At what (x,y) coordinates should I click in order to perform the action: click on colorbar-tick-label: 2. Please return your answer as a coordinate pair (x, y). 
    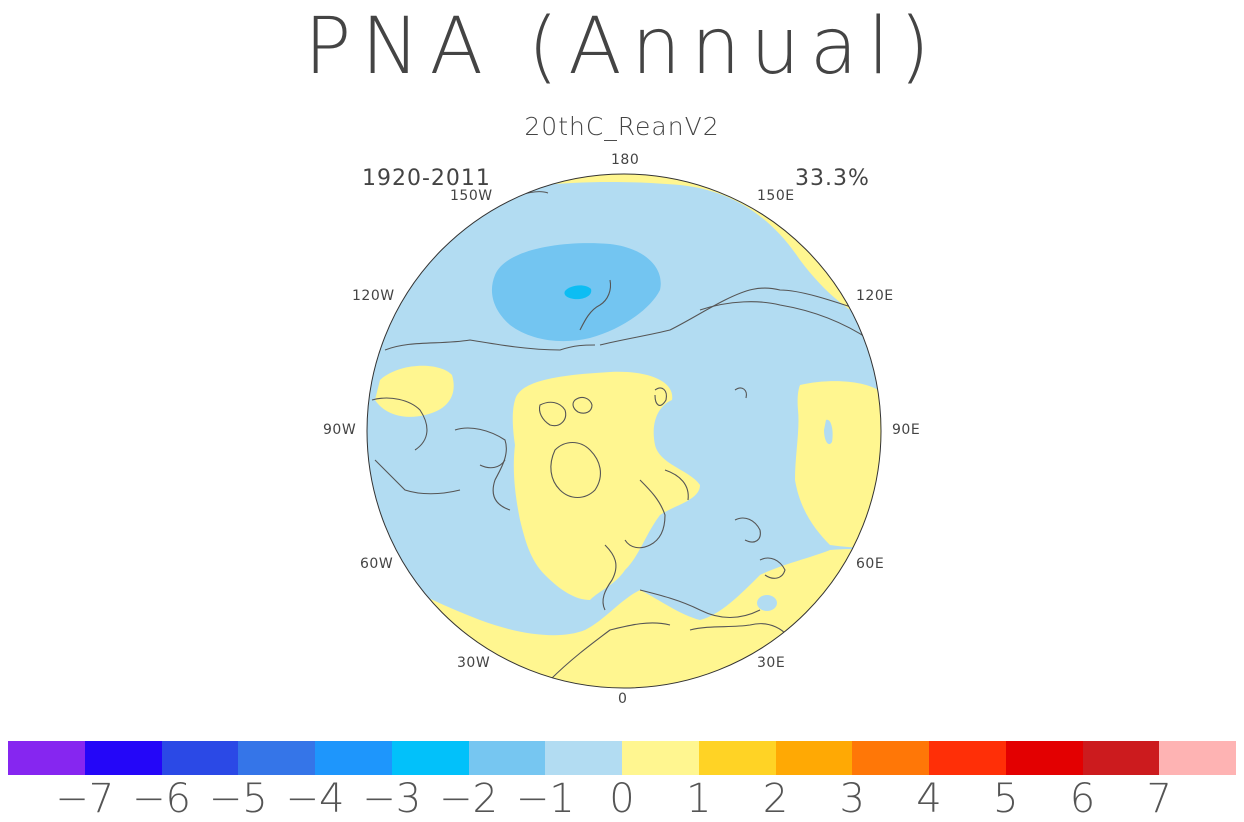
    Looking at the image, I should click on (775, 799).